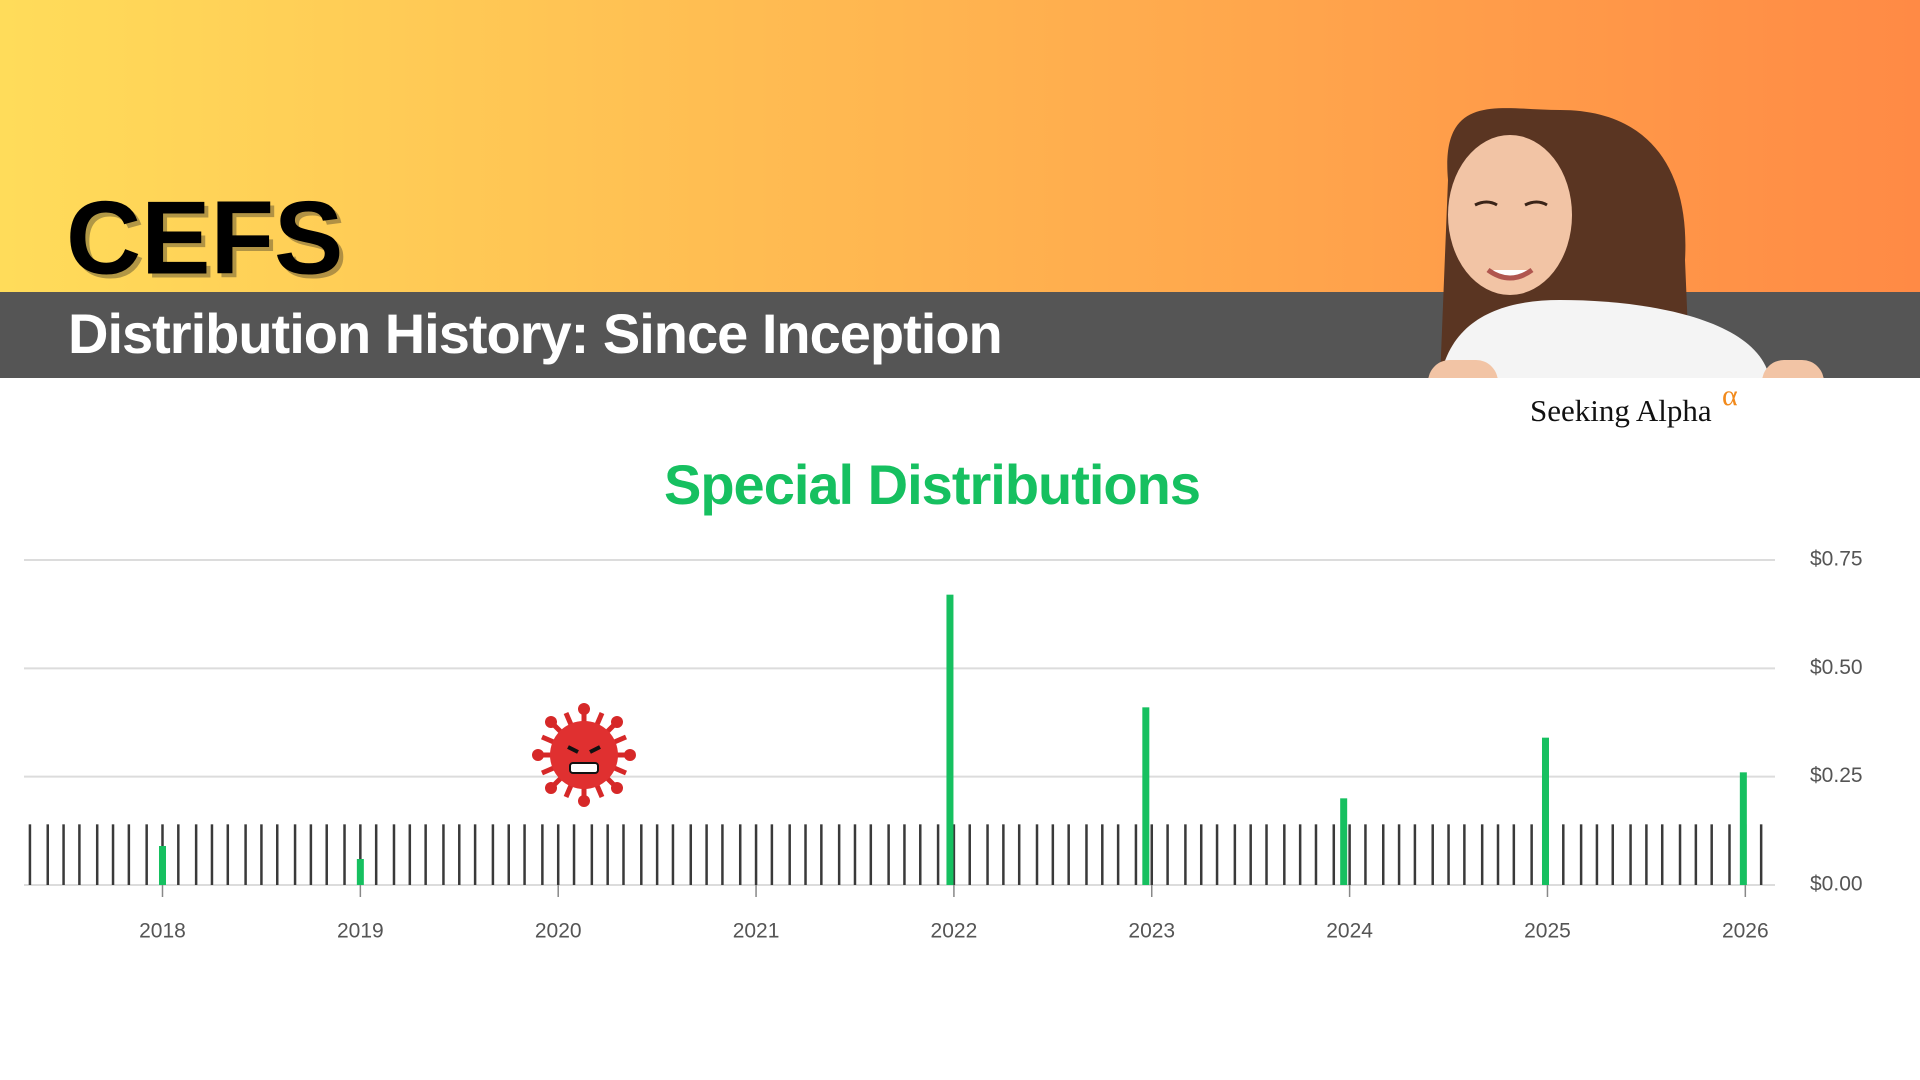  I want to click on x-tick-label: 2021, so click(756, 931).